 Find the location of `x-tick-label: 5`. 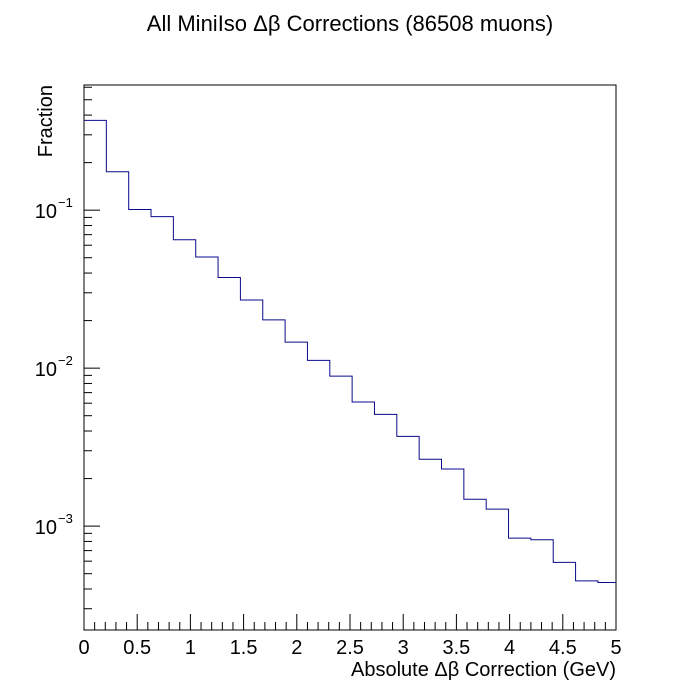

x-tick-label: 5 is located at coordinates (615, 648).